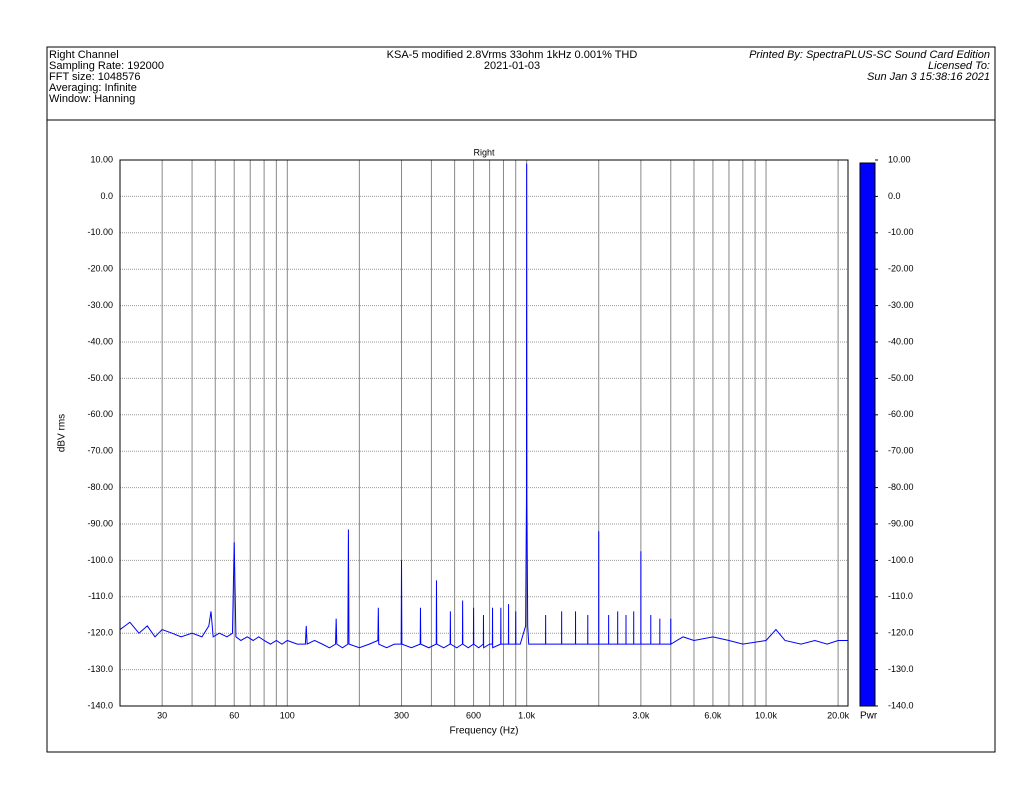 Image resolution: width=1035 pixels, height=805 pixels. What do you see at coordinates (100, 269) in the screenshot?
I see `y-tick-label: -20.00` at bounding box center [100, 269].